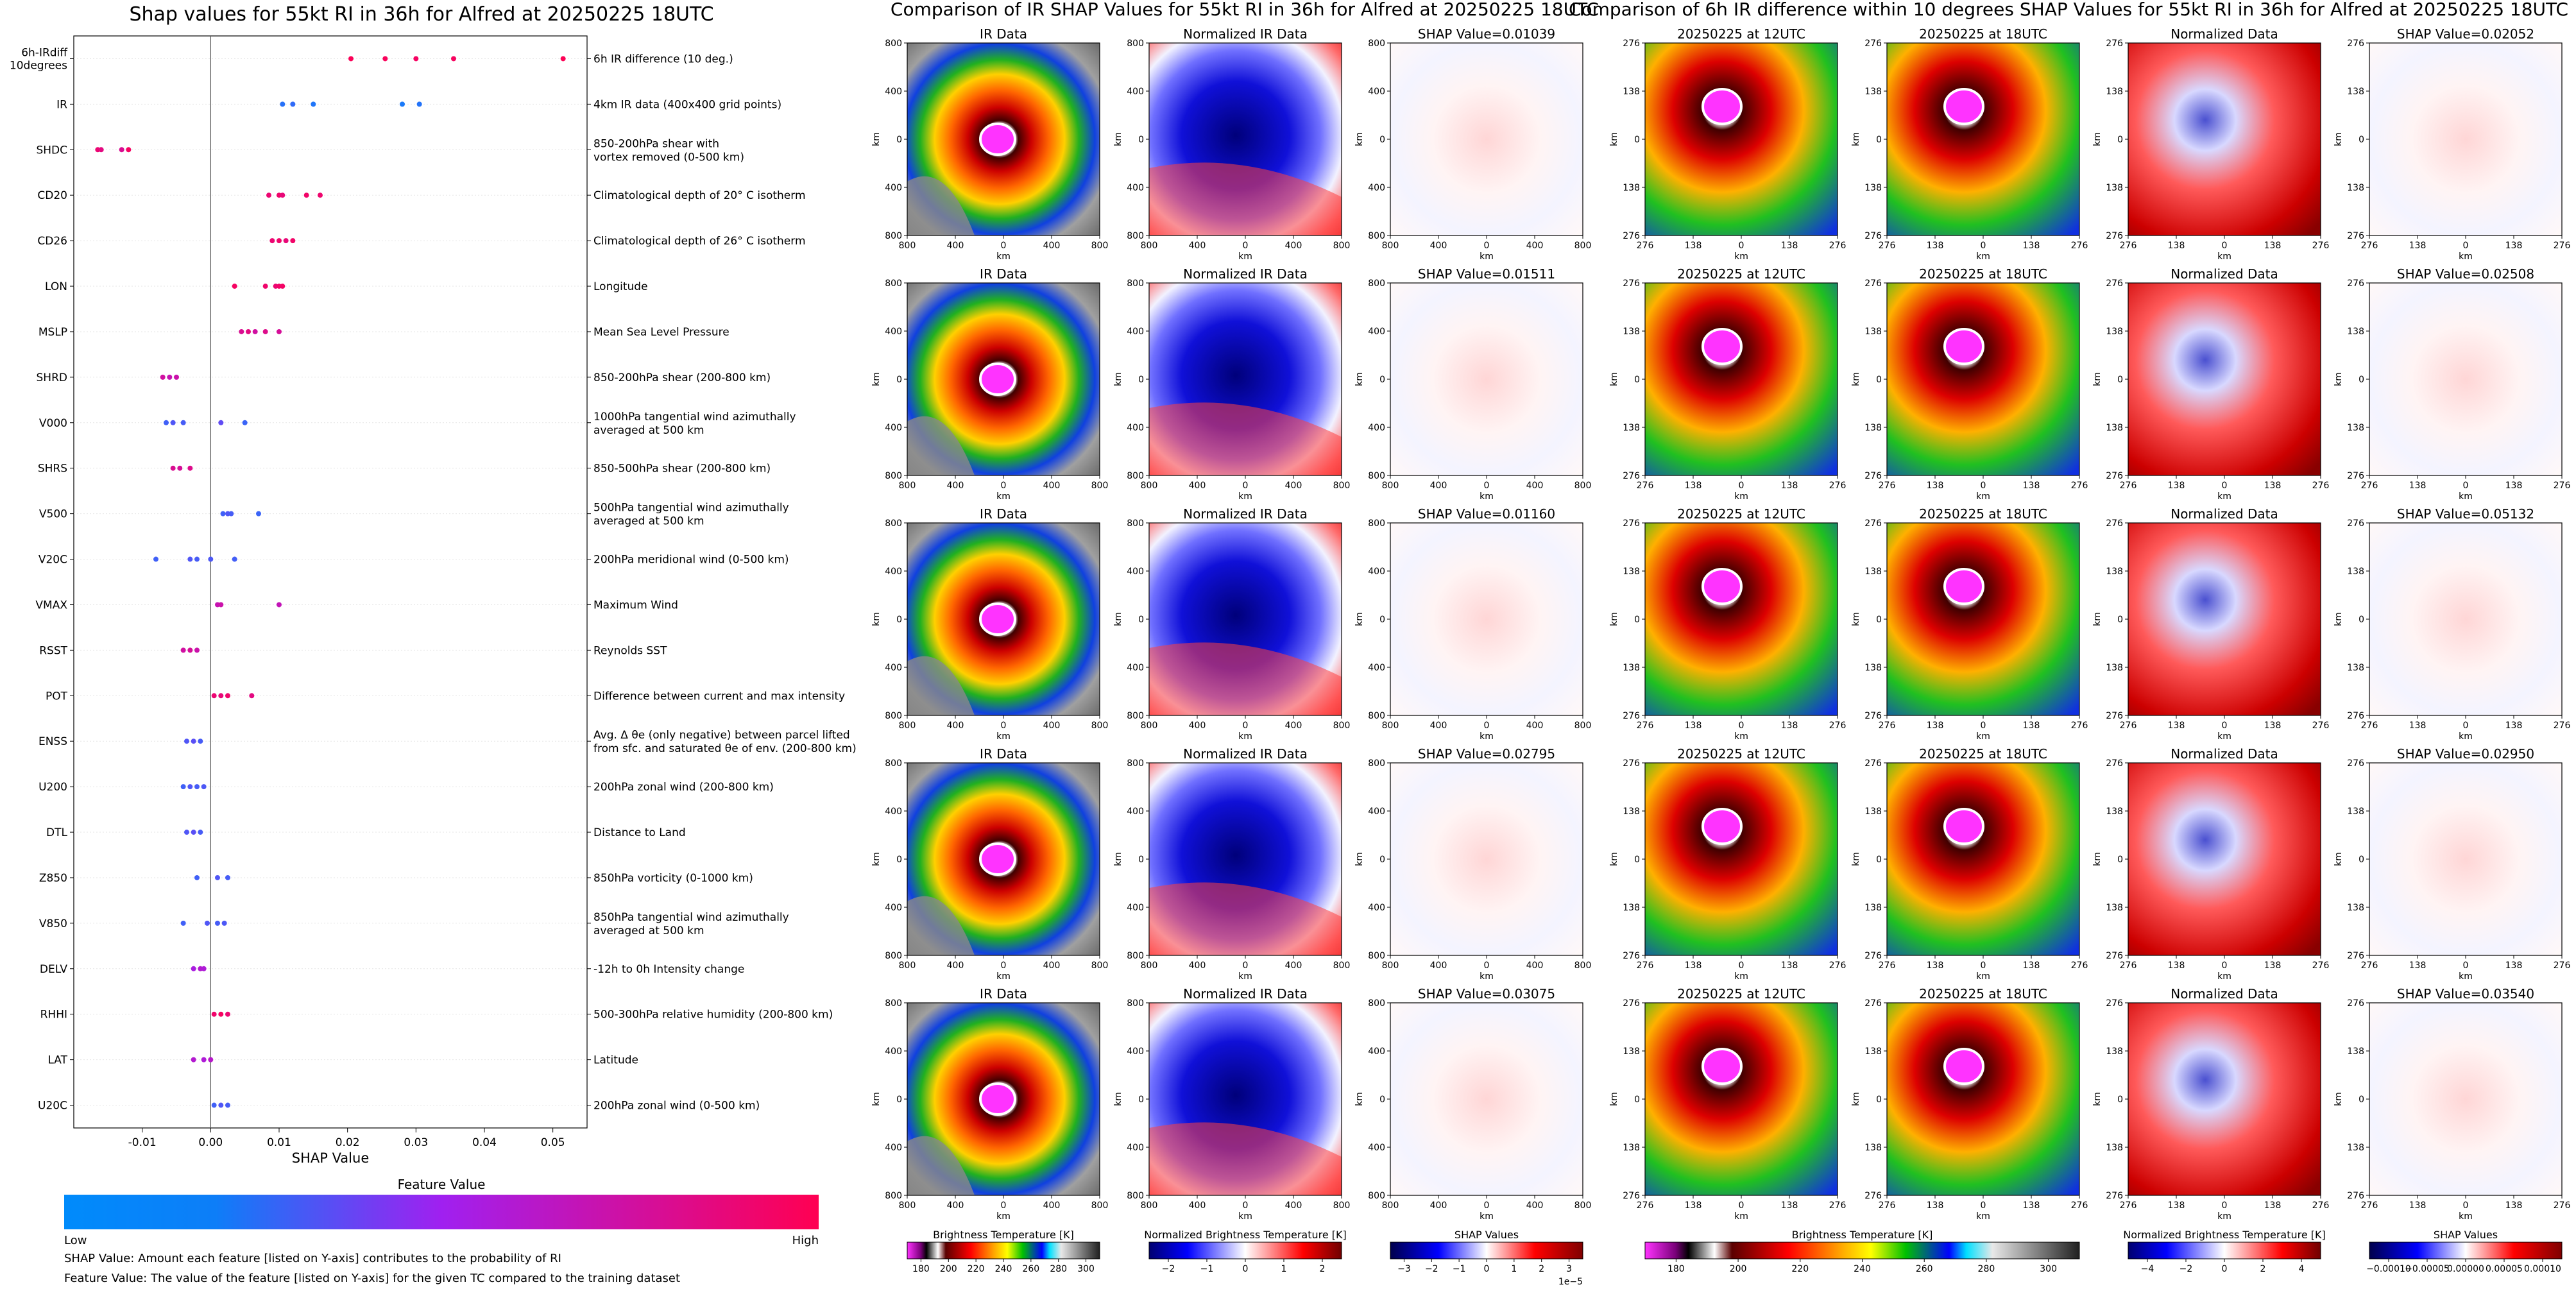 The image size is (2576, 1289). I want to click on colorbar-tick-label: 2, so click(1541, 1269).